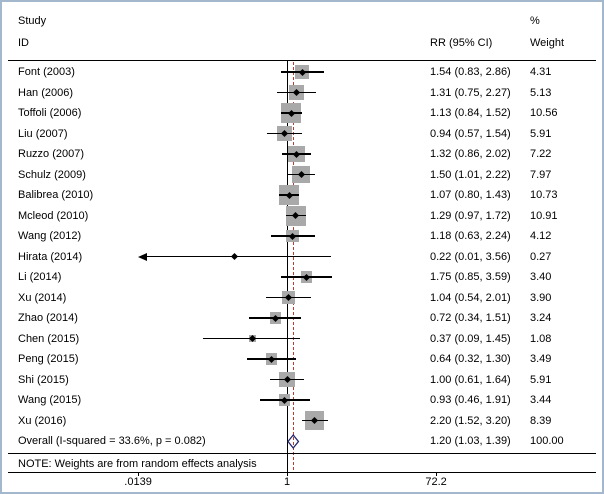 This screenshot has height=494, width=604. Describe the element at coordinates (541, 359) in the screenshot. I see `weight-value: 3.49` at that location.